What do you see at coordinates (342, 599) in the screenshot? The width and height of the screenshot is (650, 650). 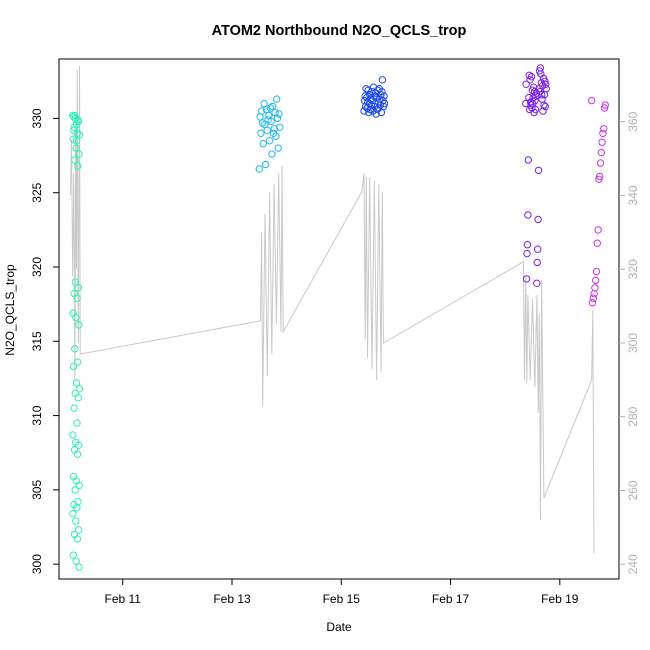 I see `x-tick-label: Feb 15` at bounding box center [342, 599].